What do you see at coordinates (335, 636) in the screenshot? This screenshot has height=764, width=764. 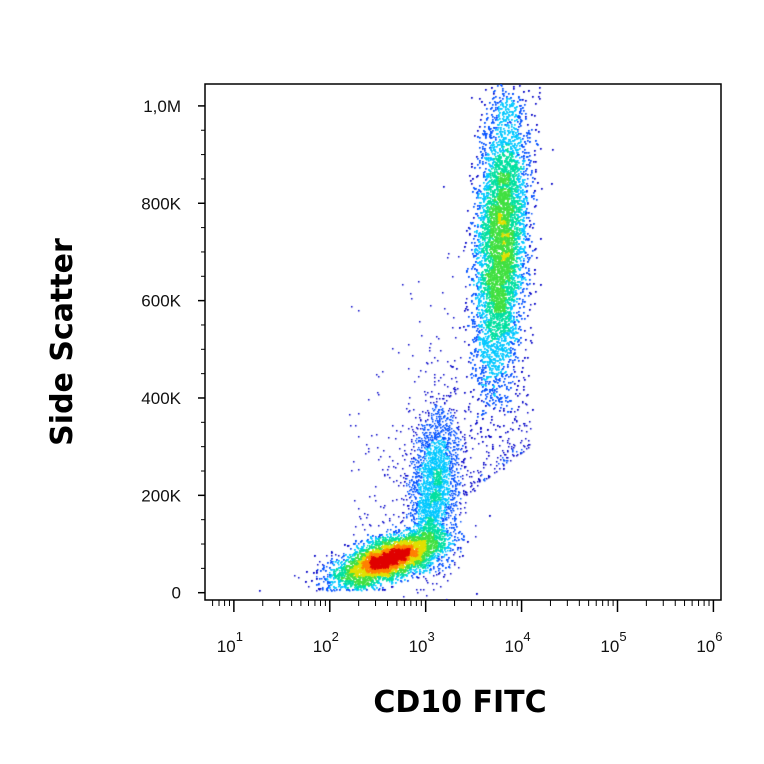 I see `x-tick-exponent: 2` at bounding box center [335, 636].